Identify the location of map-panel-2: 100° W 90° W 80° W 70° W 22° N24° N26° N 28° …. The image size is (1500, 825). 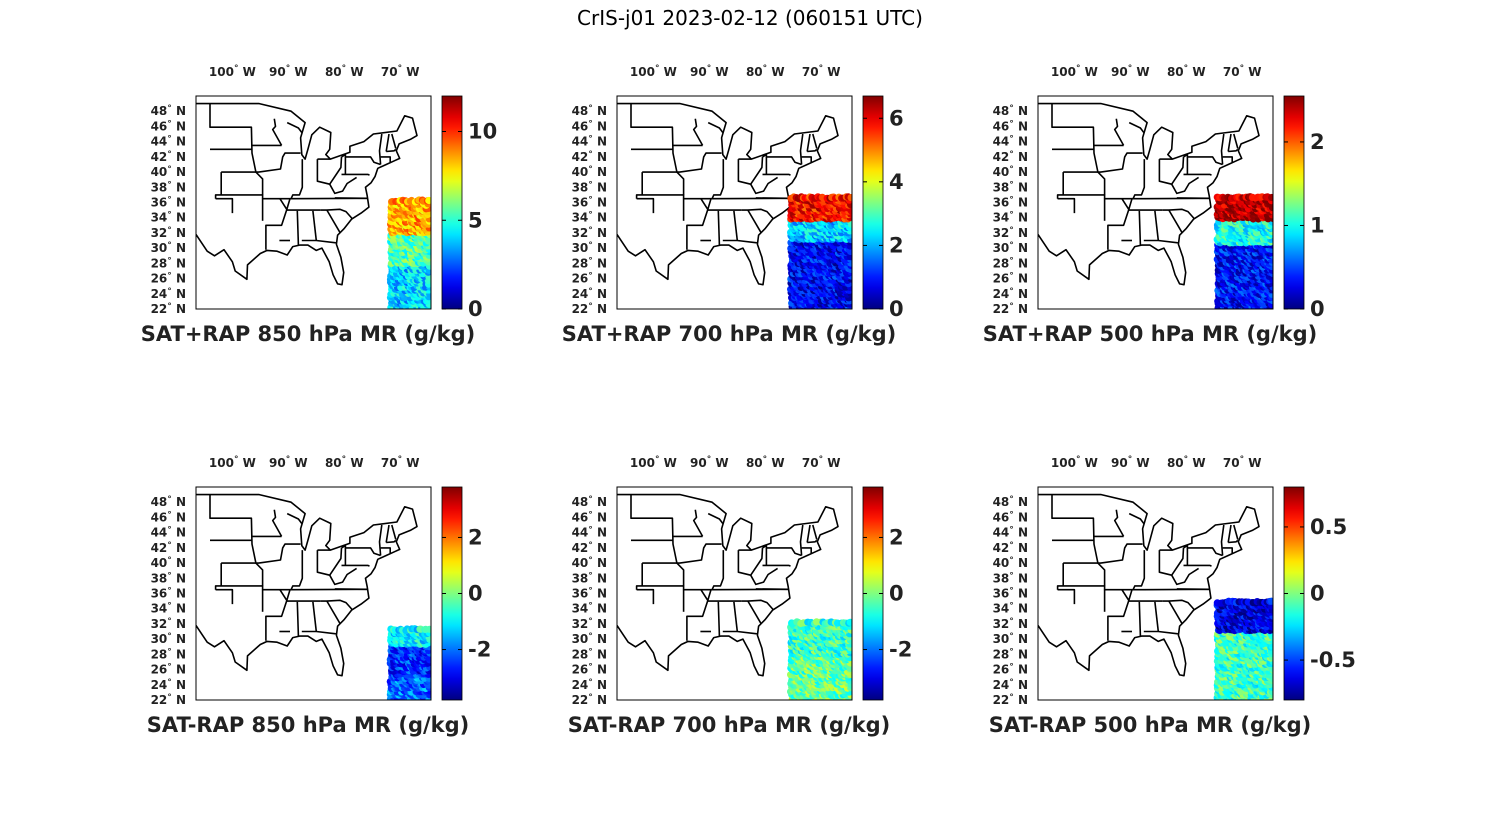
(733, 205).